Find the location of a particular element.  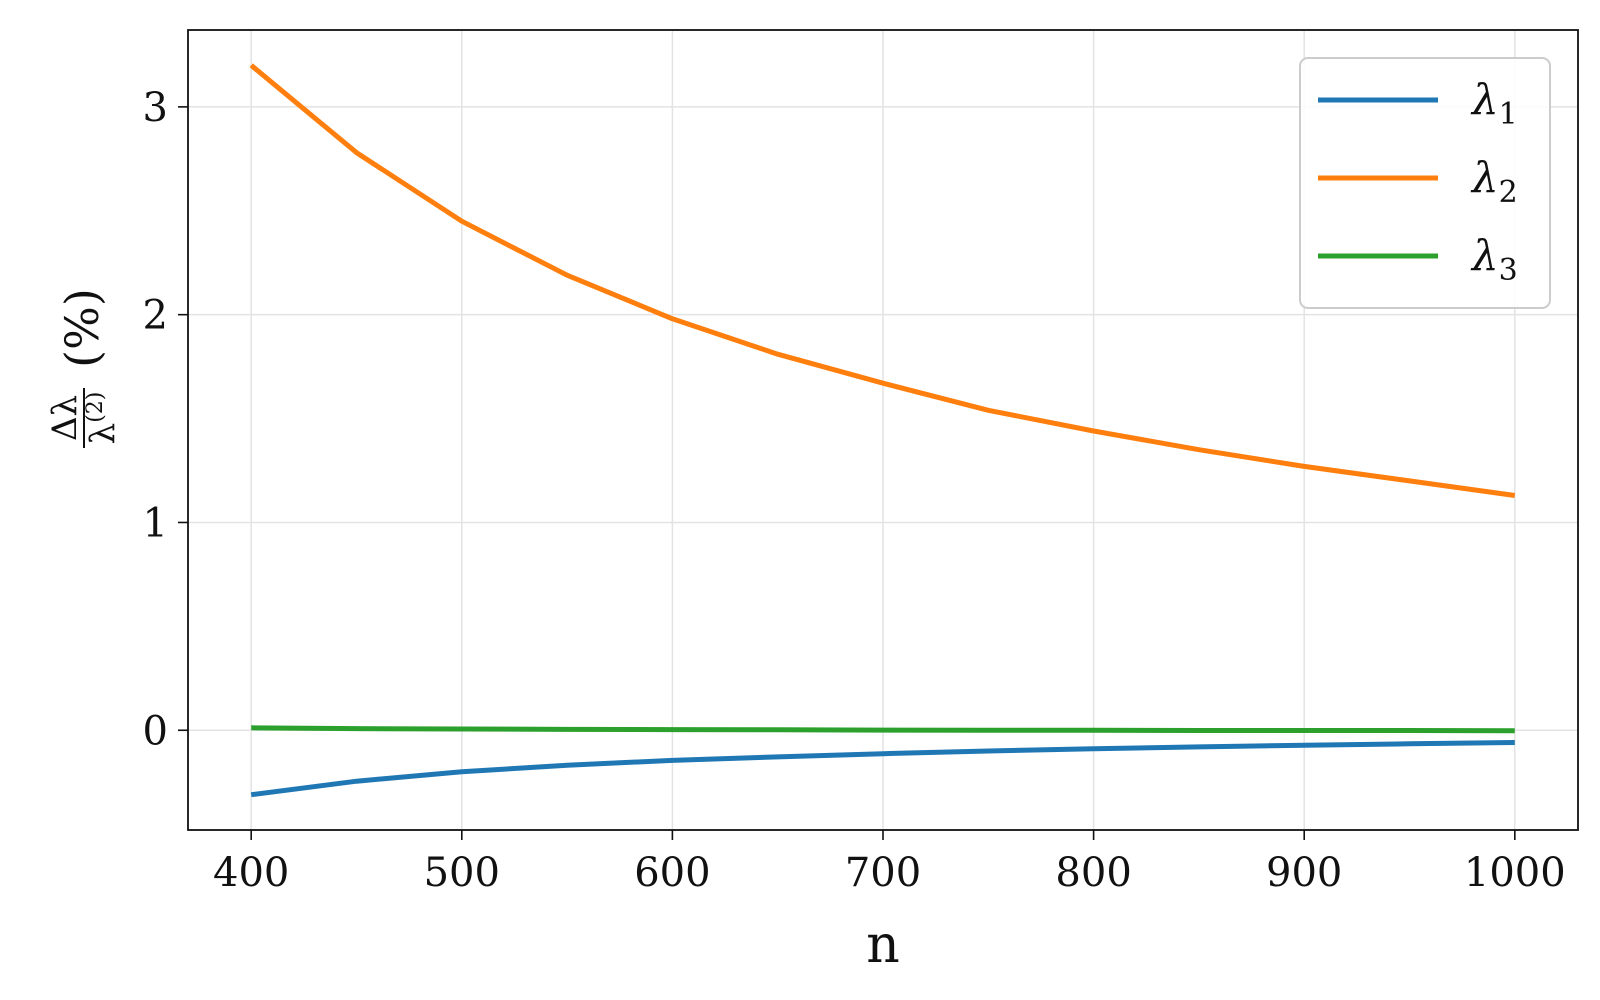

y-tick-label: 0 is located at coordinates (155, 731).